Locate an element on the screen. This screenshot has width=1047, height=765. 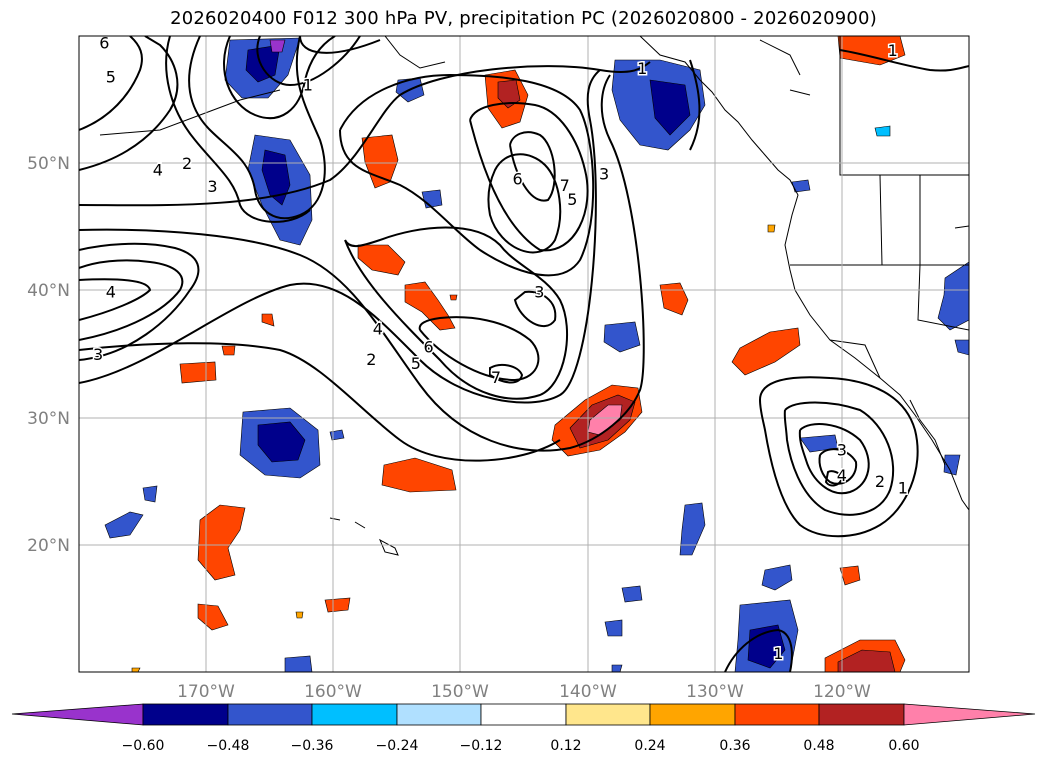
colorbar-tick-label: 0.60 is located at coordinates (903, 746).